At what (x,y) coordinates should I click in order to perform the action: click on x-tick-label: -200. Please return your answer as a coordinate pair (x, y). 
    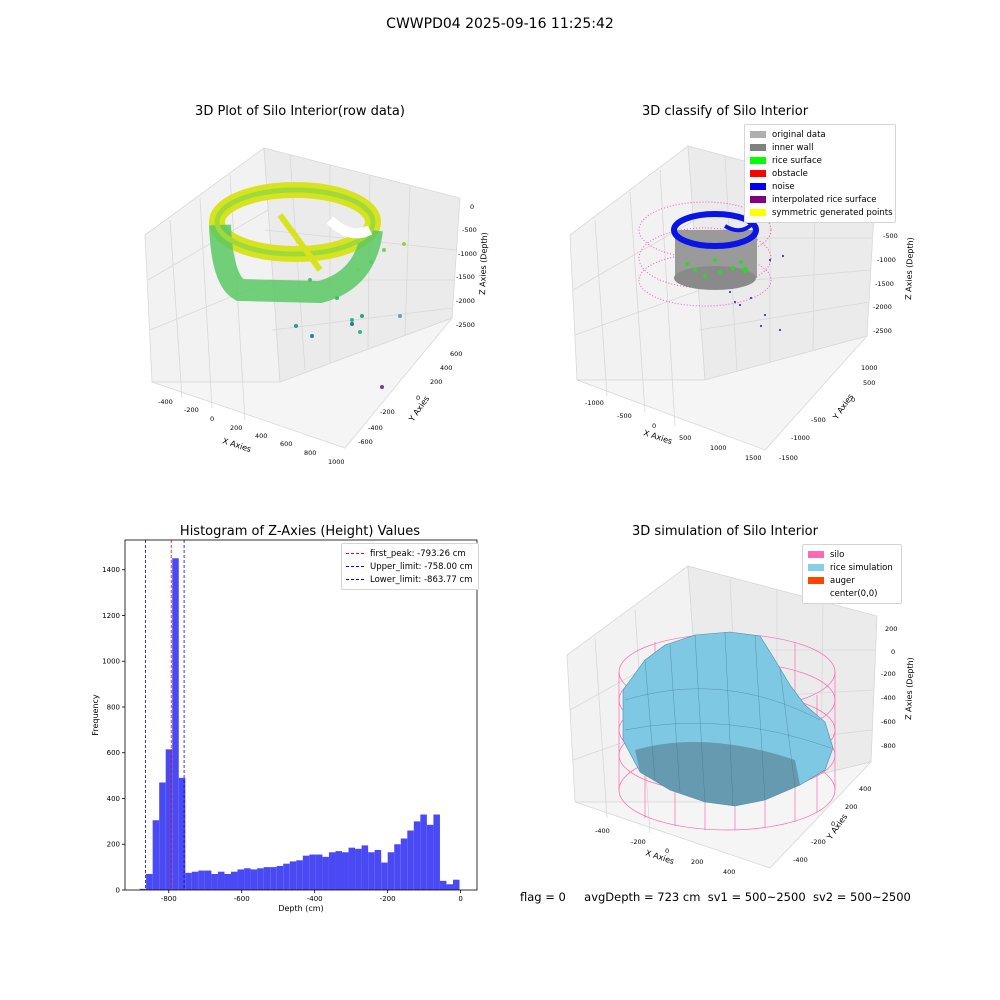
    Looking at the image, I should click on (388, 899).